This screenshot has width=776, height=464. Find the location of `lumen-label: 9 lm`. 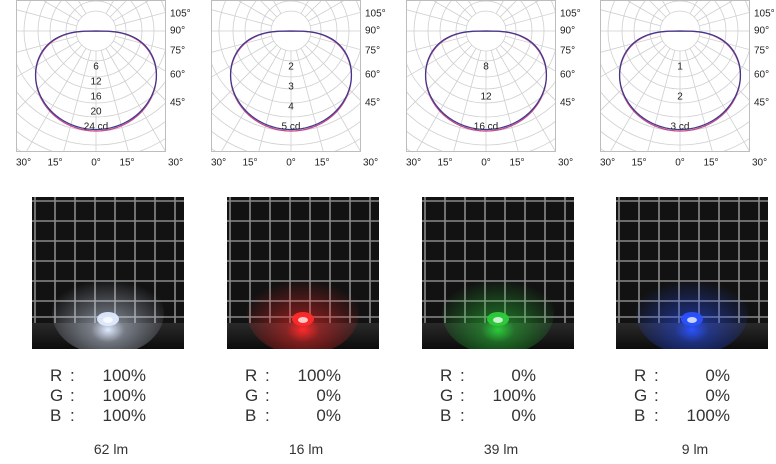

lumen-label: 9 lm is located at coordinates (695, 449).